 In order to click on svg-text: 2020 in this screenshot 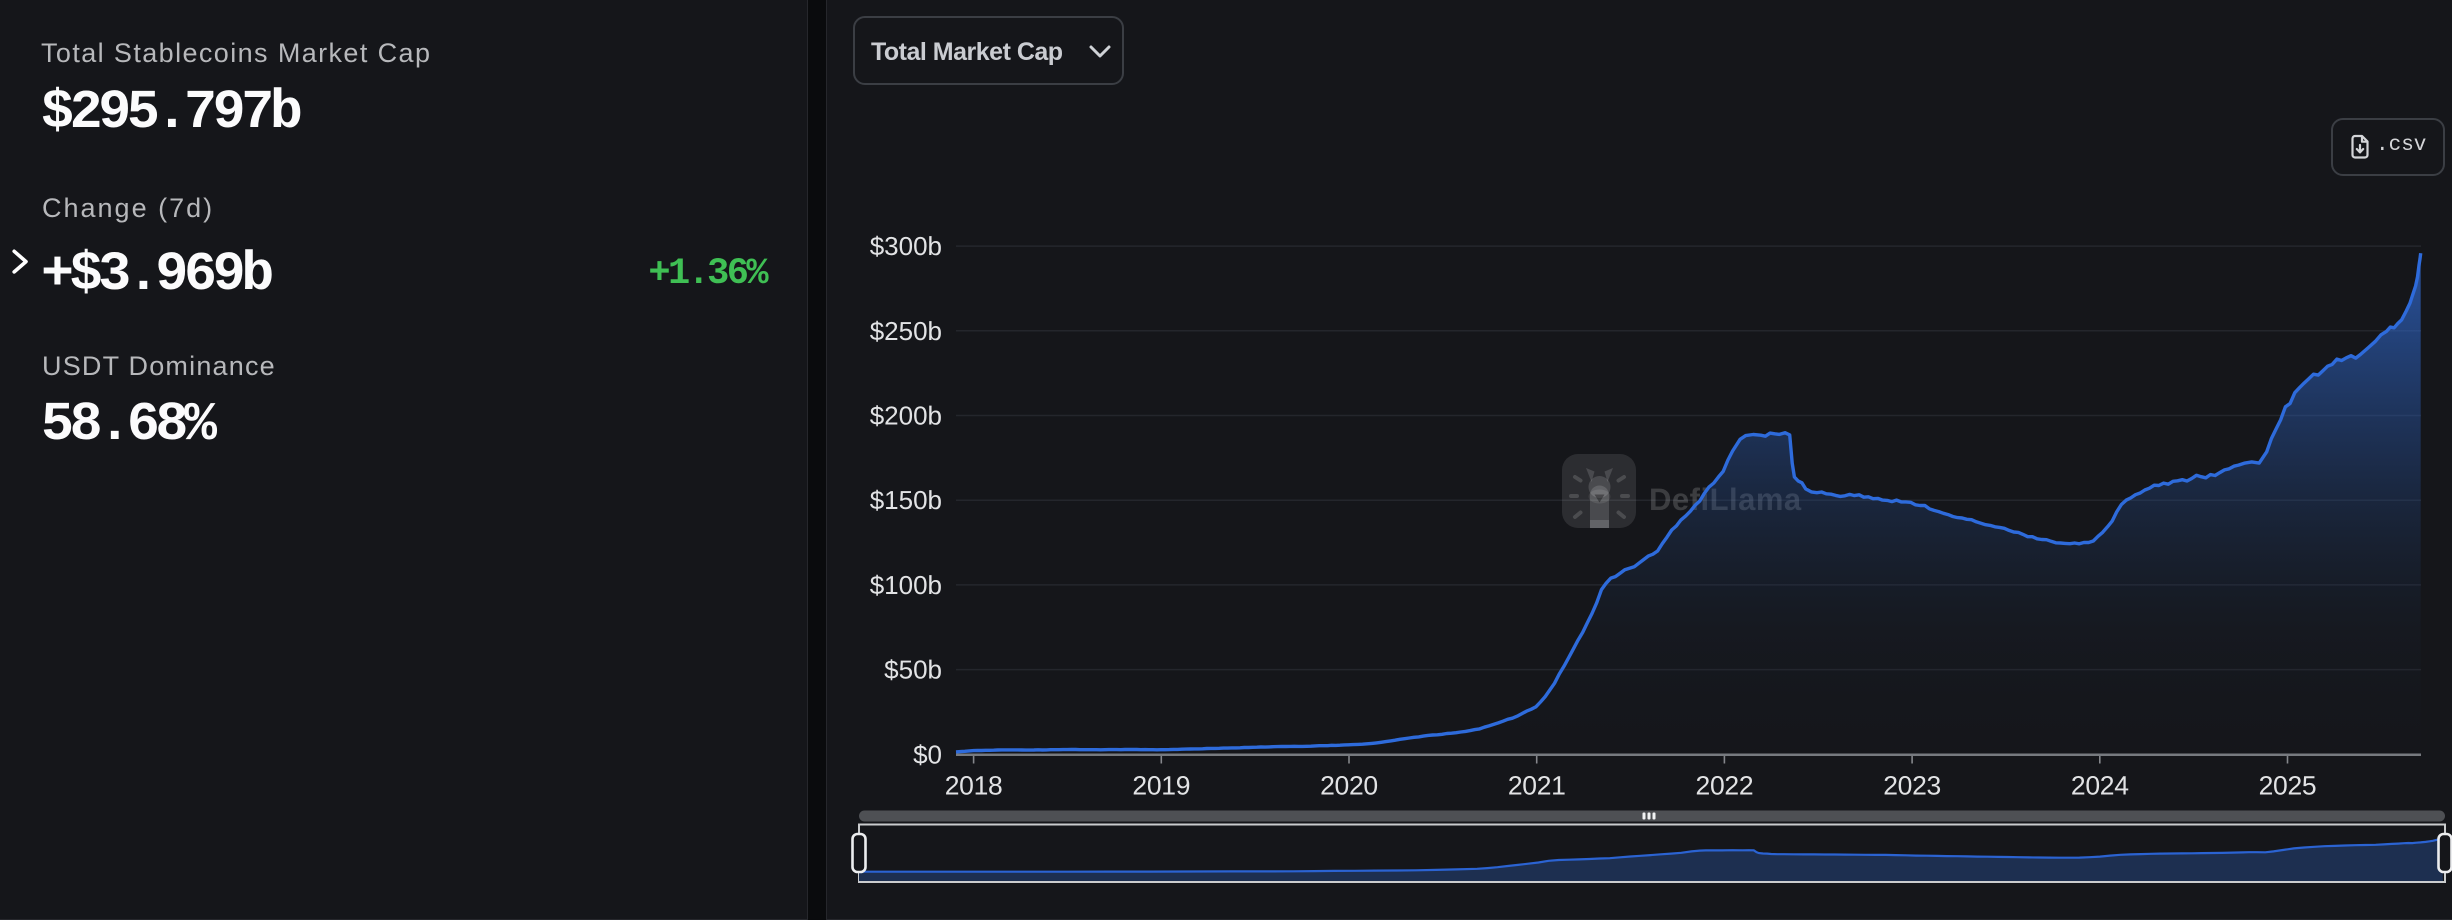, I will do `click(1349, 785)`.